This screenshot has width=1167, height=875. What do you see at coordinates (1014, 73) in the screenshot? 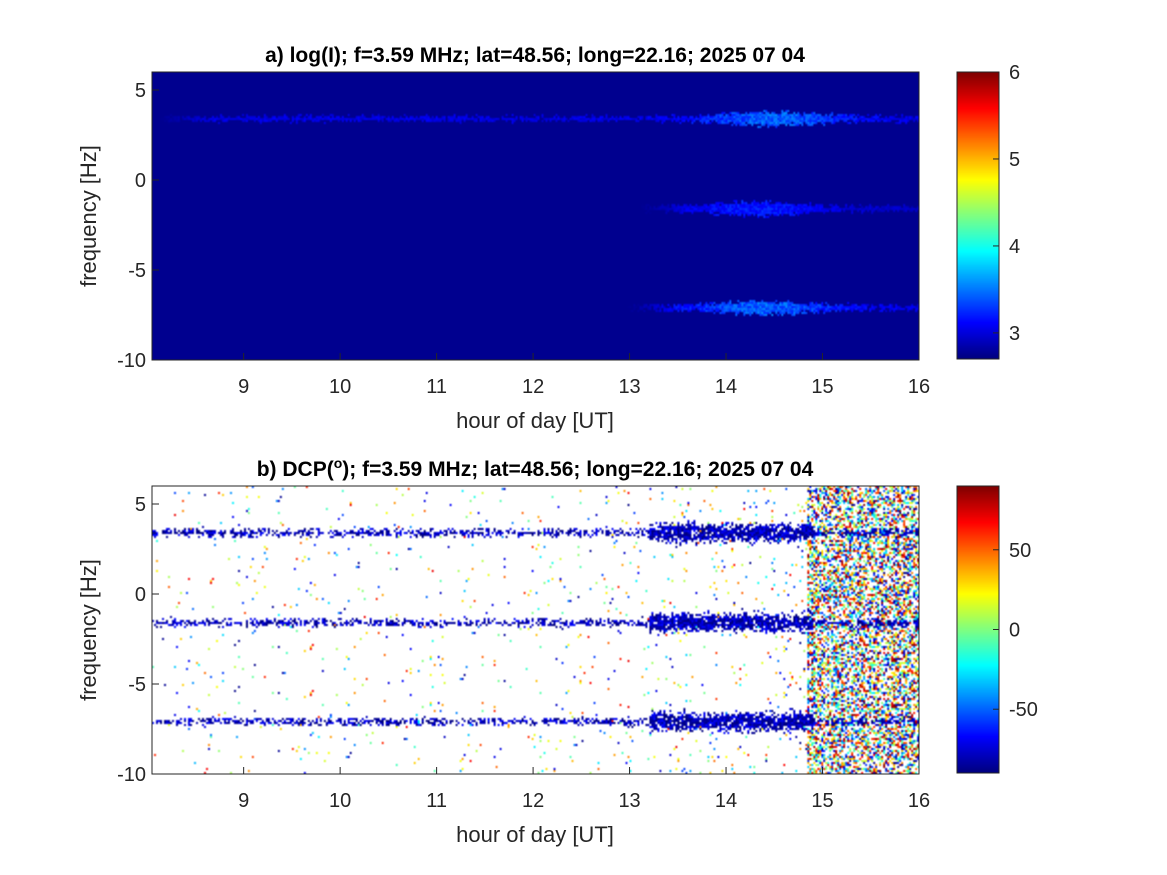
I see `colorbar-tick-label: 6` at bounding box center [1014, 73].